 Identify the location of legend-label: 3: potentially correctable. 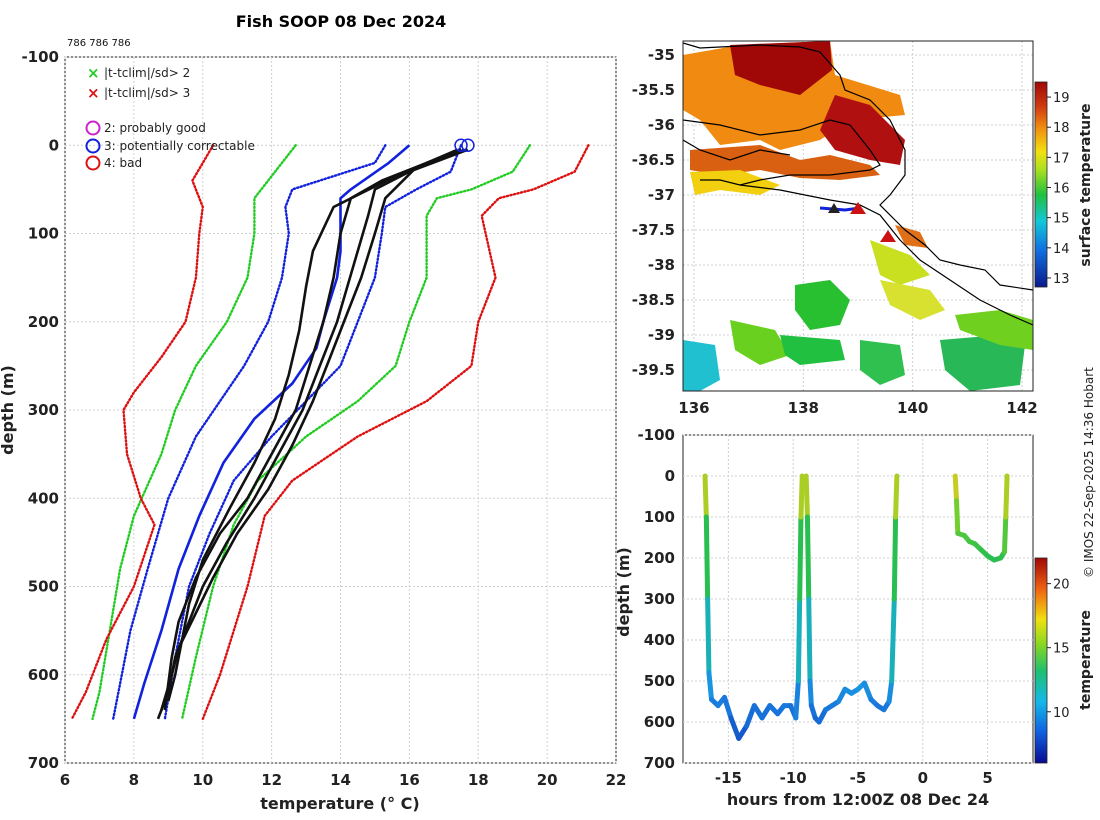
(179, 146).